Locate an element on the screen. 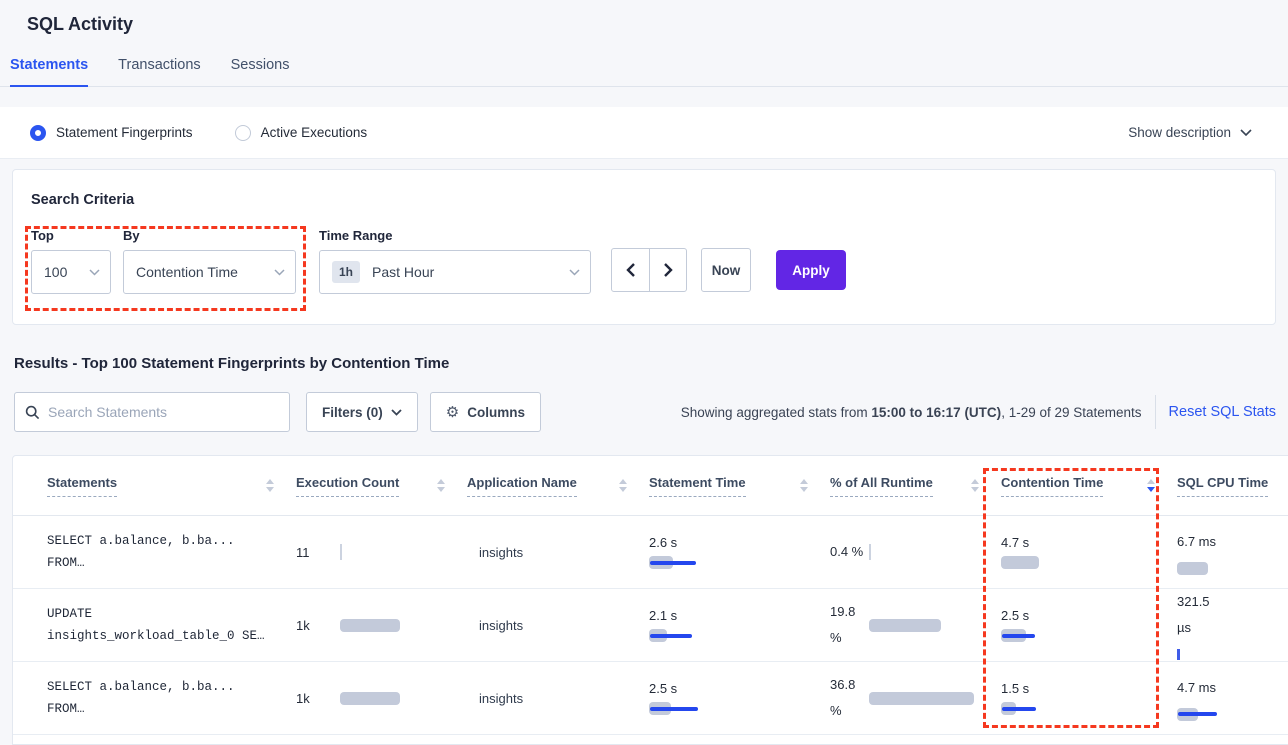 Image resolution: width=1288 pixels, height=745 pixels. now-button: Now is located at coordinates (726, 270).